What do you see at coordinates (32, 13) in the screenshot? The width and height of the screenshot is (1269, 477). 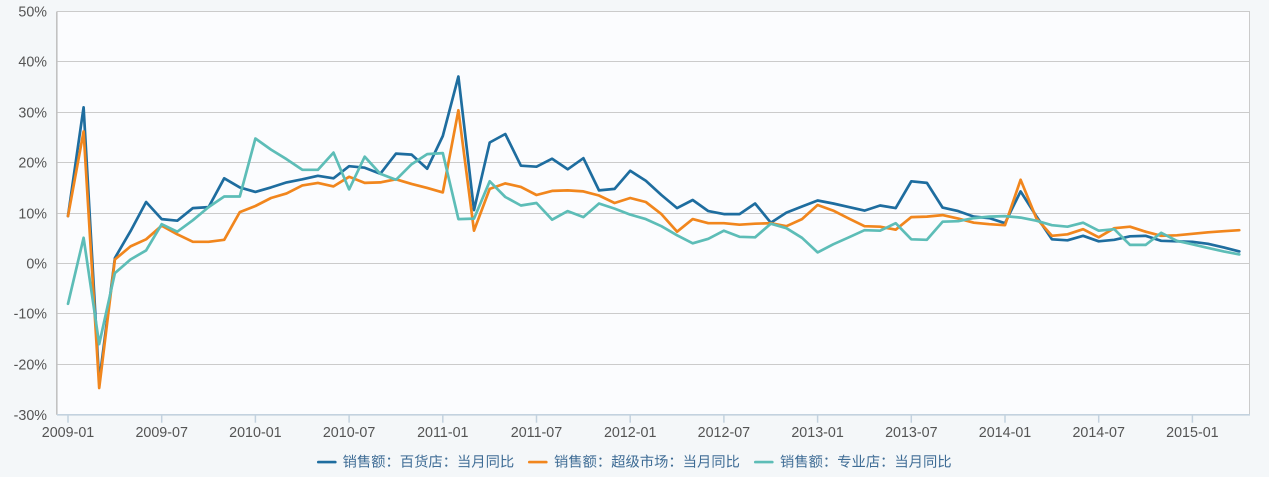 I see `svg-text: 50%` at bounding box center [32, 13].